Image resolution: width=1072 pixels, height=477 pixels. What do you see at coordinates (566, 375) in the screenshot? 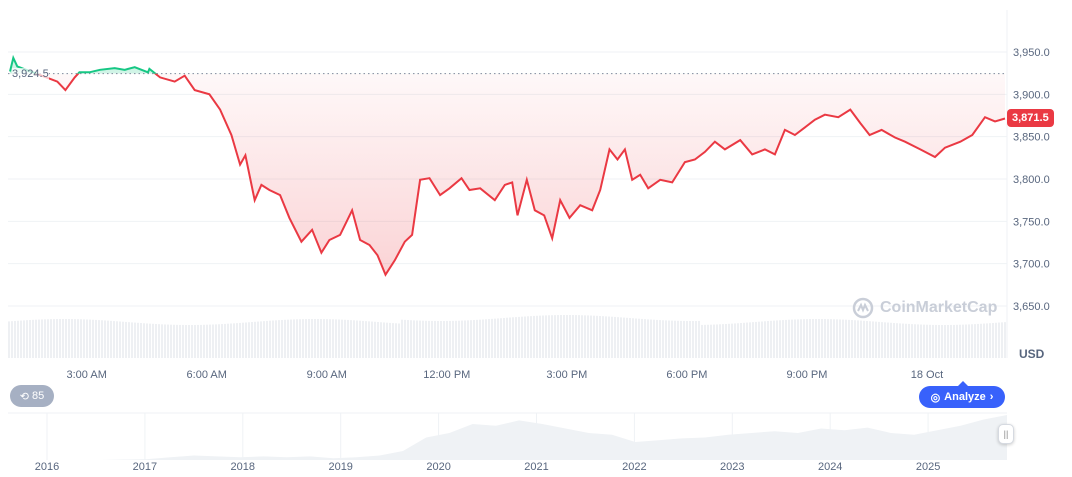
I see `x-tick-label: 3:00 PM` at bounding box center [566, 375].